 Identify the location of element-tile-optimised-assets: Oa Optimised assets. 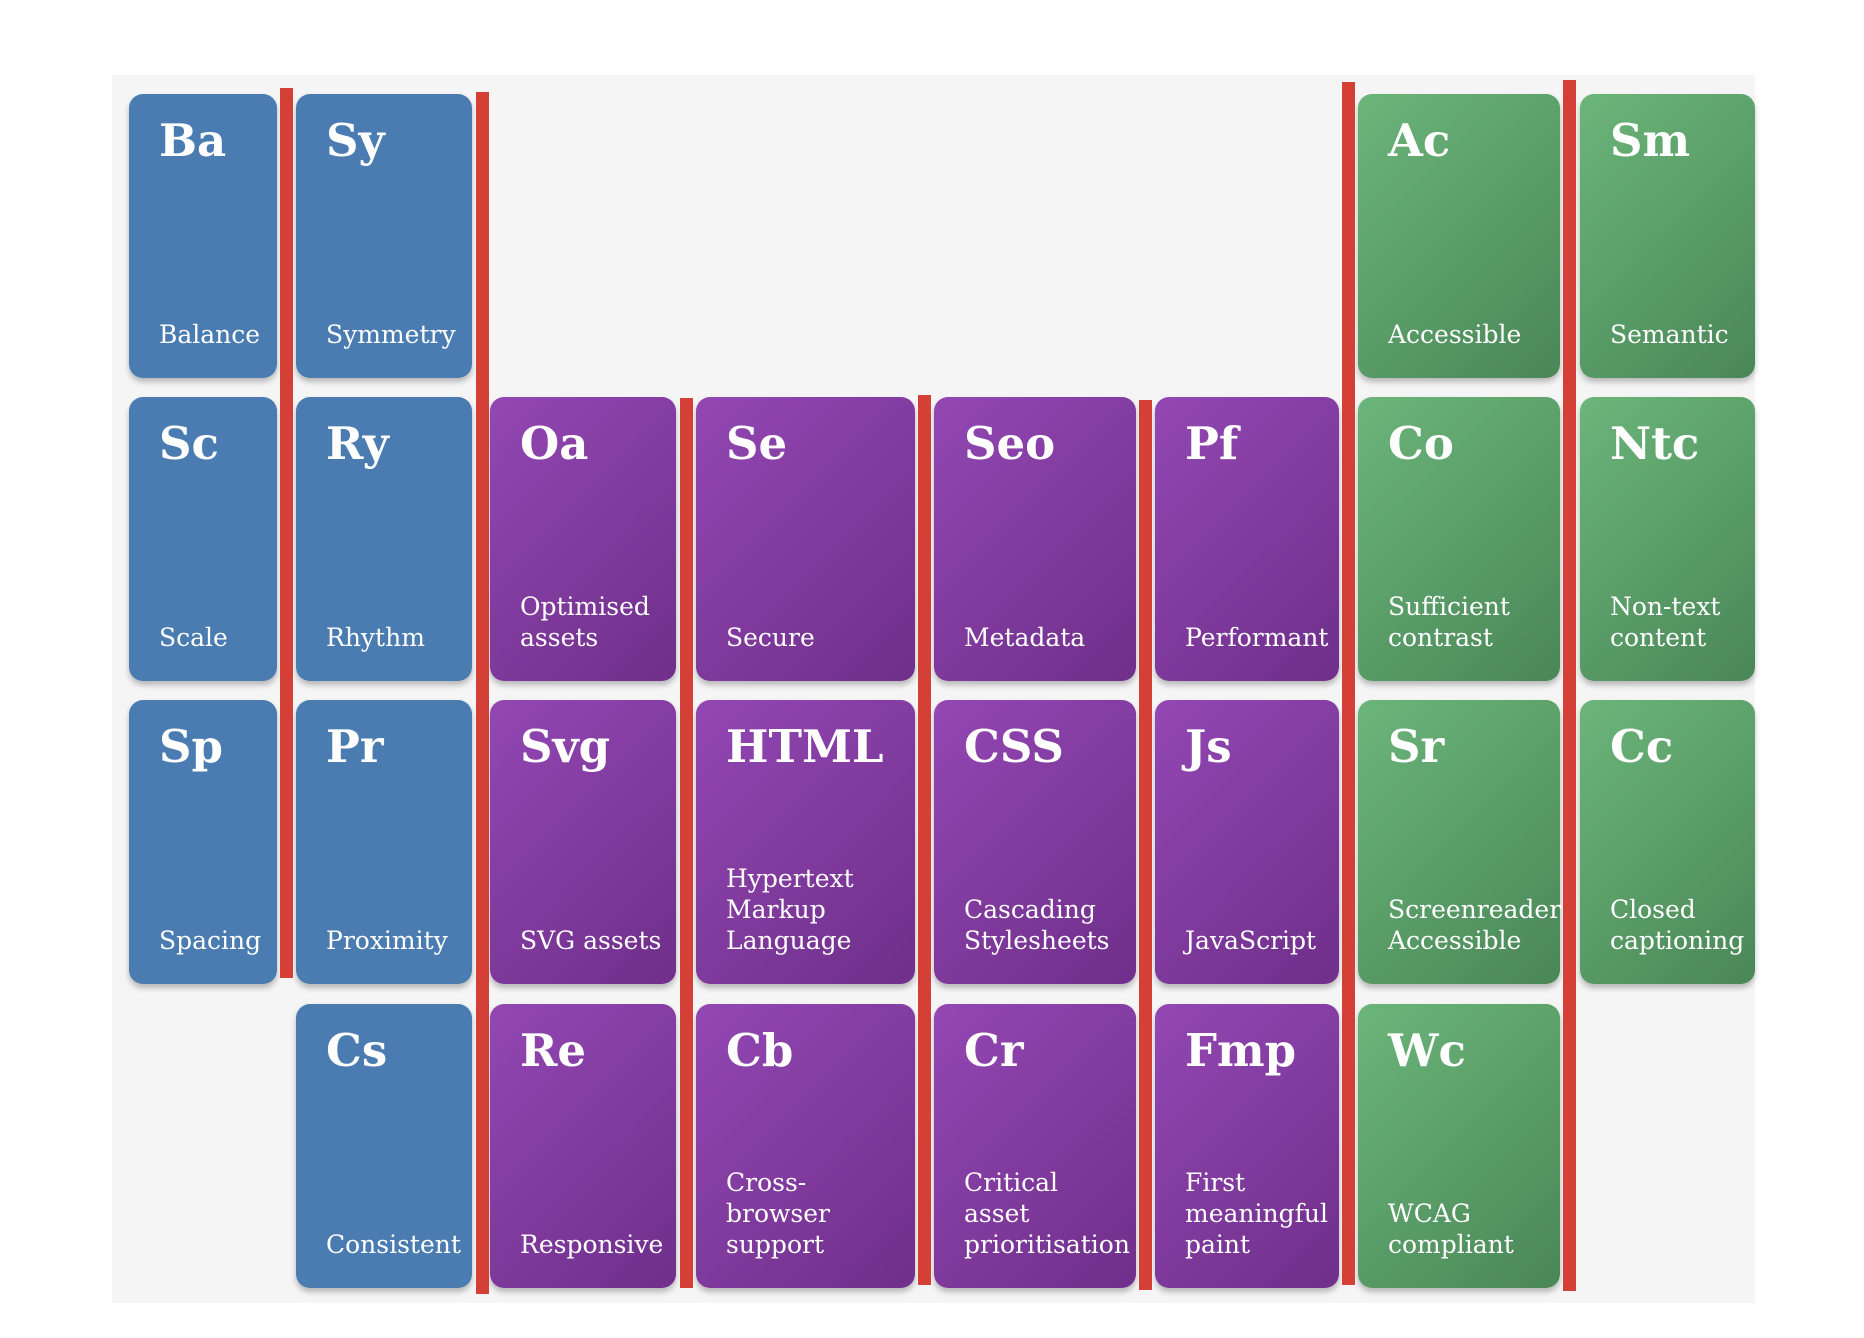
(583, 539).